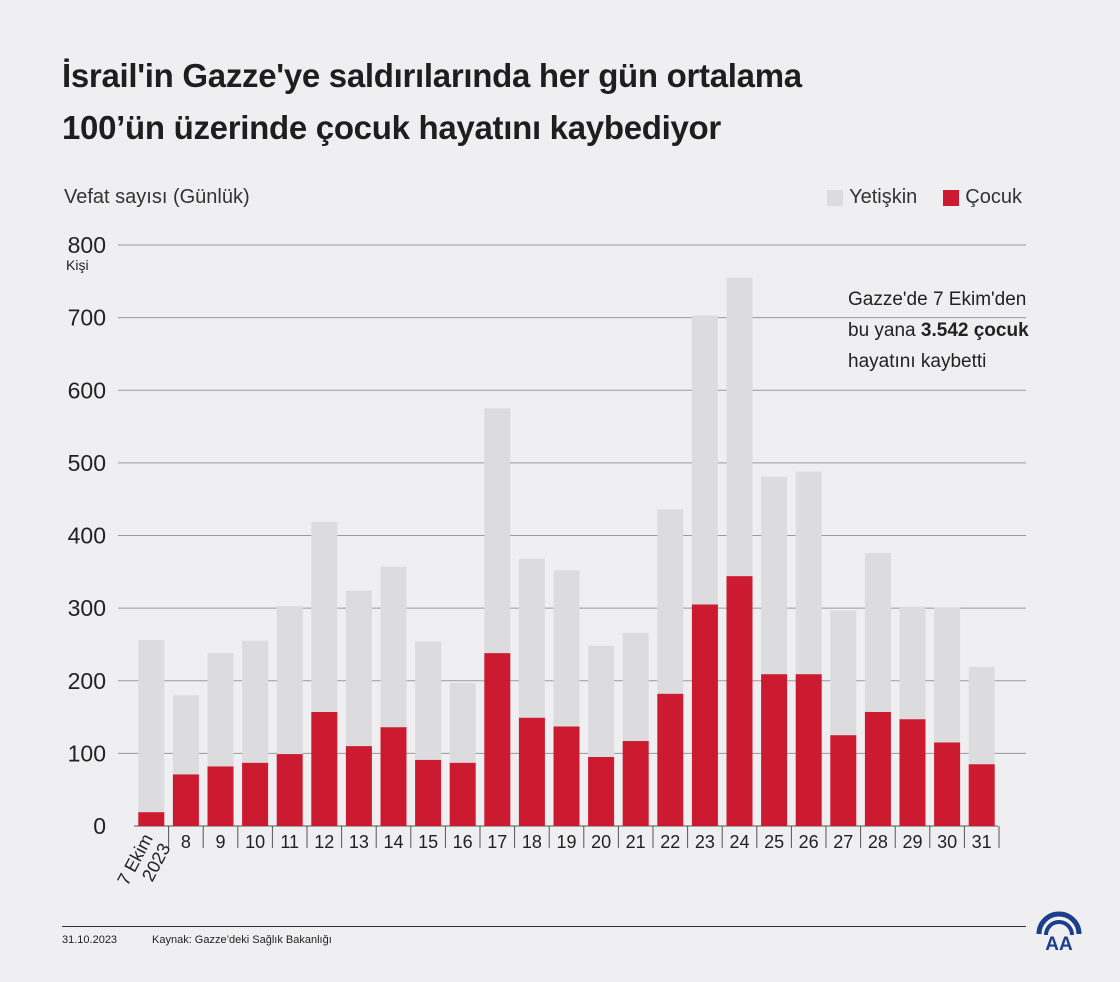 This screenshot has height=982, width=1120. Describe the element at coordinates (912, 842) in the screenshot. I see `x-tick-label-22: 29` at that location.